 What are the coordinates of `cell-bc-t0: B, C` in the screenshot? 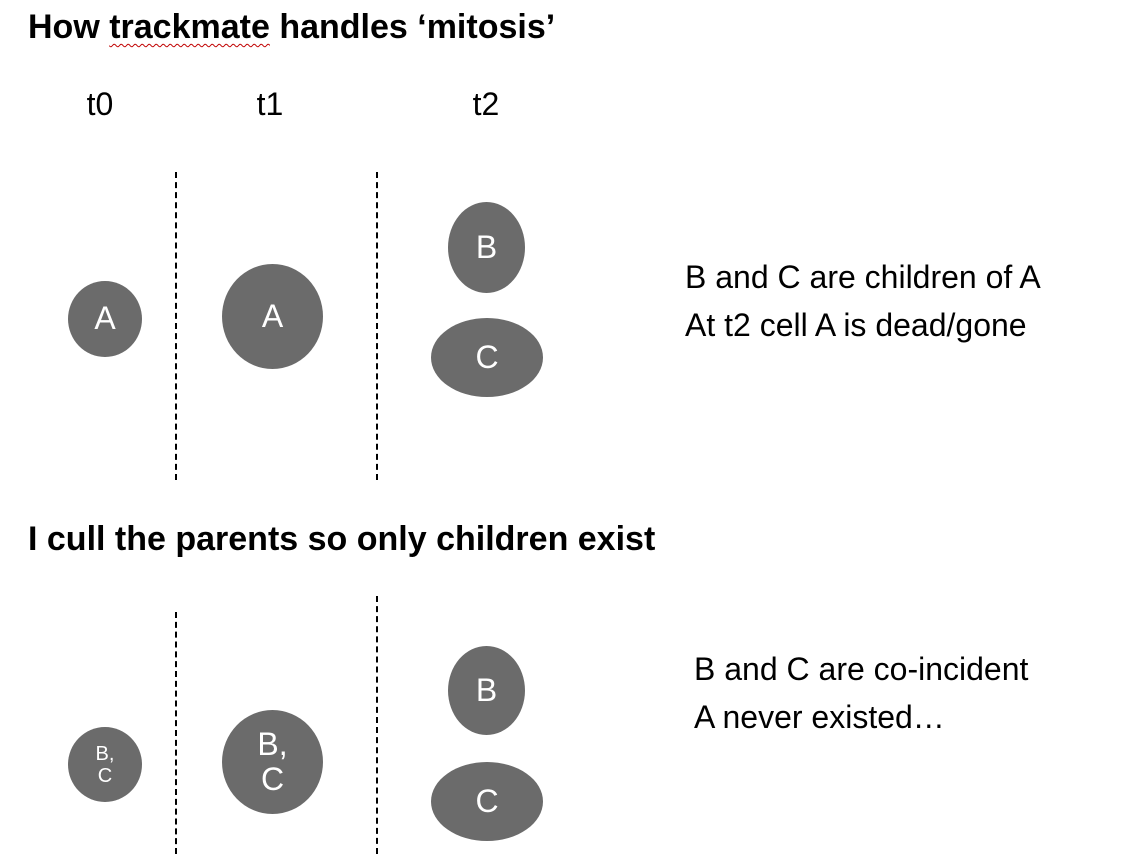 It's located at (105, 764).